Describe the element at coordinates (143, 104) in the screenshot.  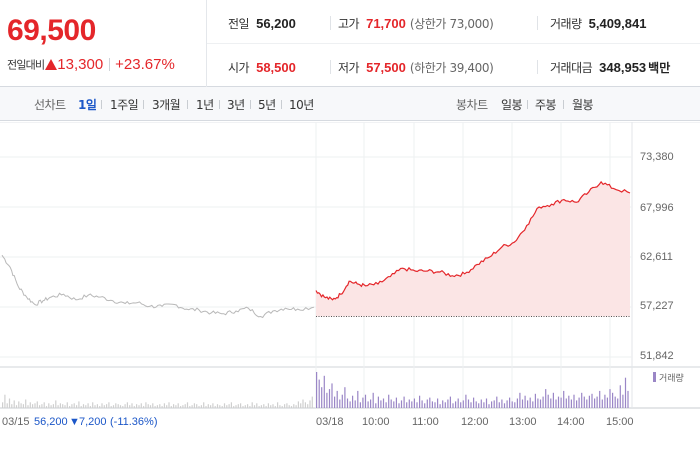
I see `toolbar-divider` at that location.